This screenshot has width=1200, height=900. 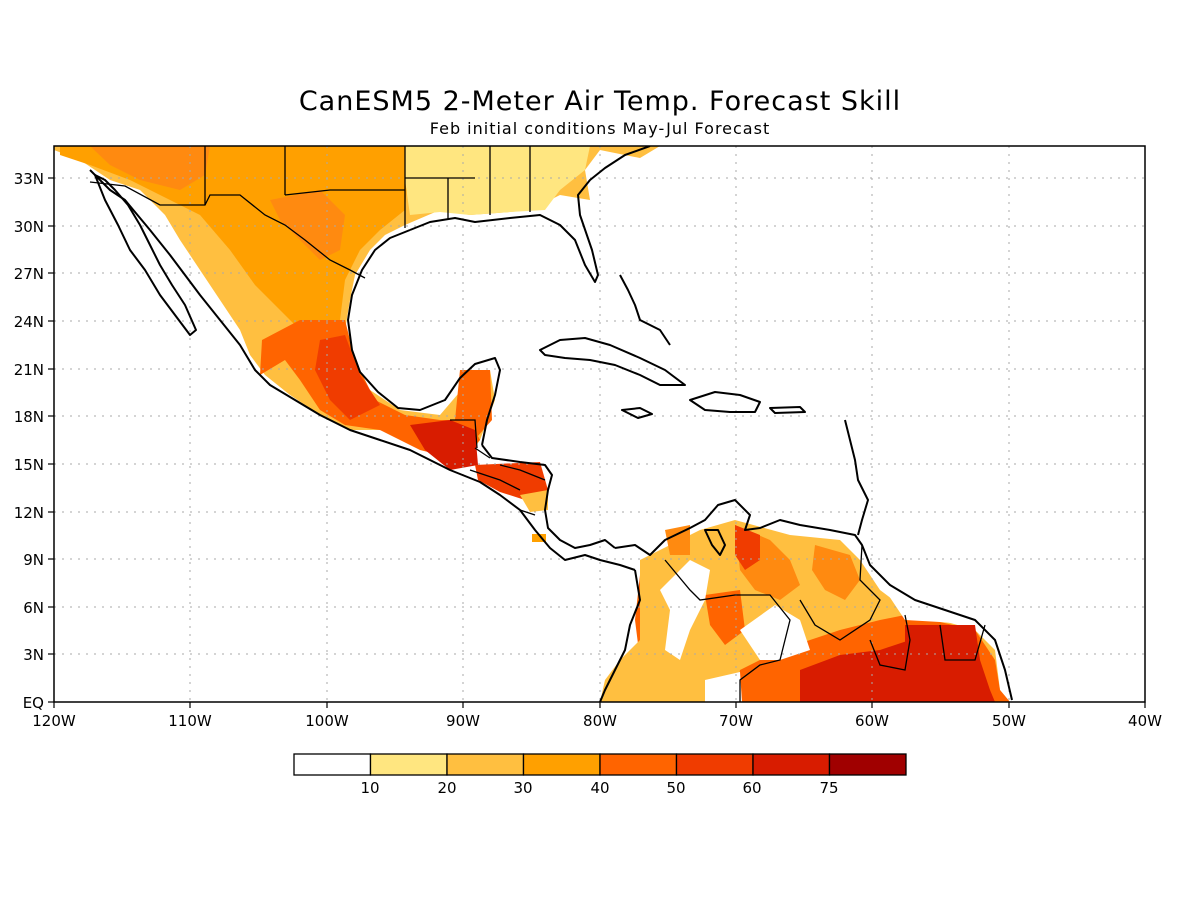 I want to click on lat-label: 24N, so click(x=29, y=322).